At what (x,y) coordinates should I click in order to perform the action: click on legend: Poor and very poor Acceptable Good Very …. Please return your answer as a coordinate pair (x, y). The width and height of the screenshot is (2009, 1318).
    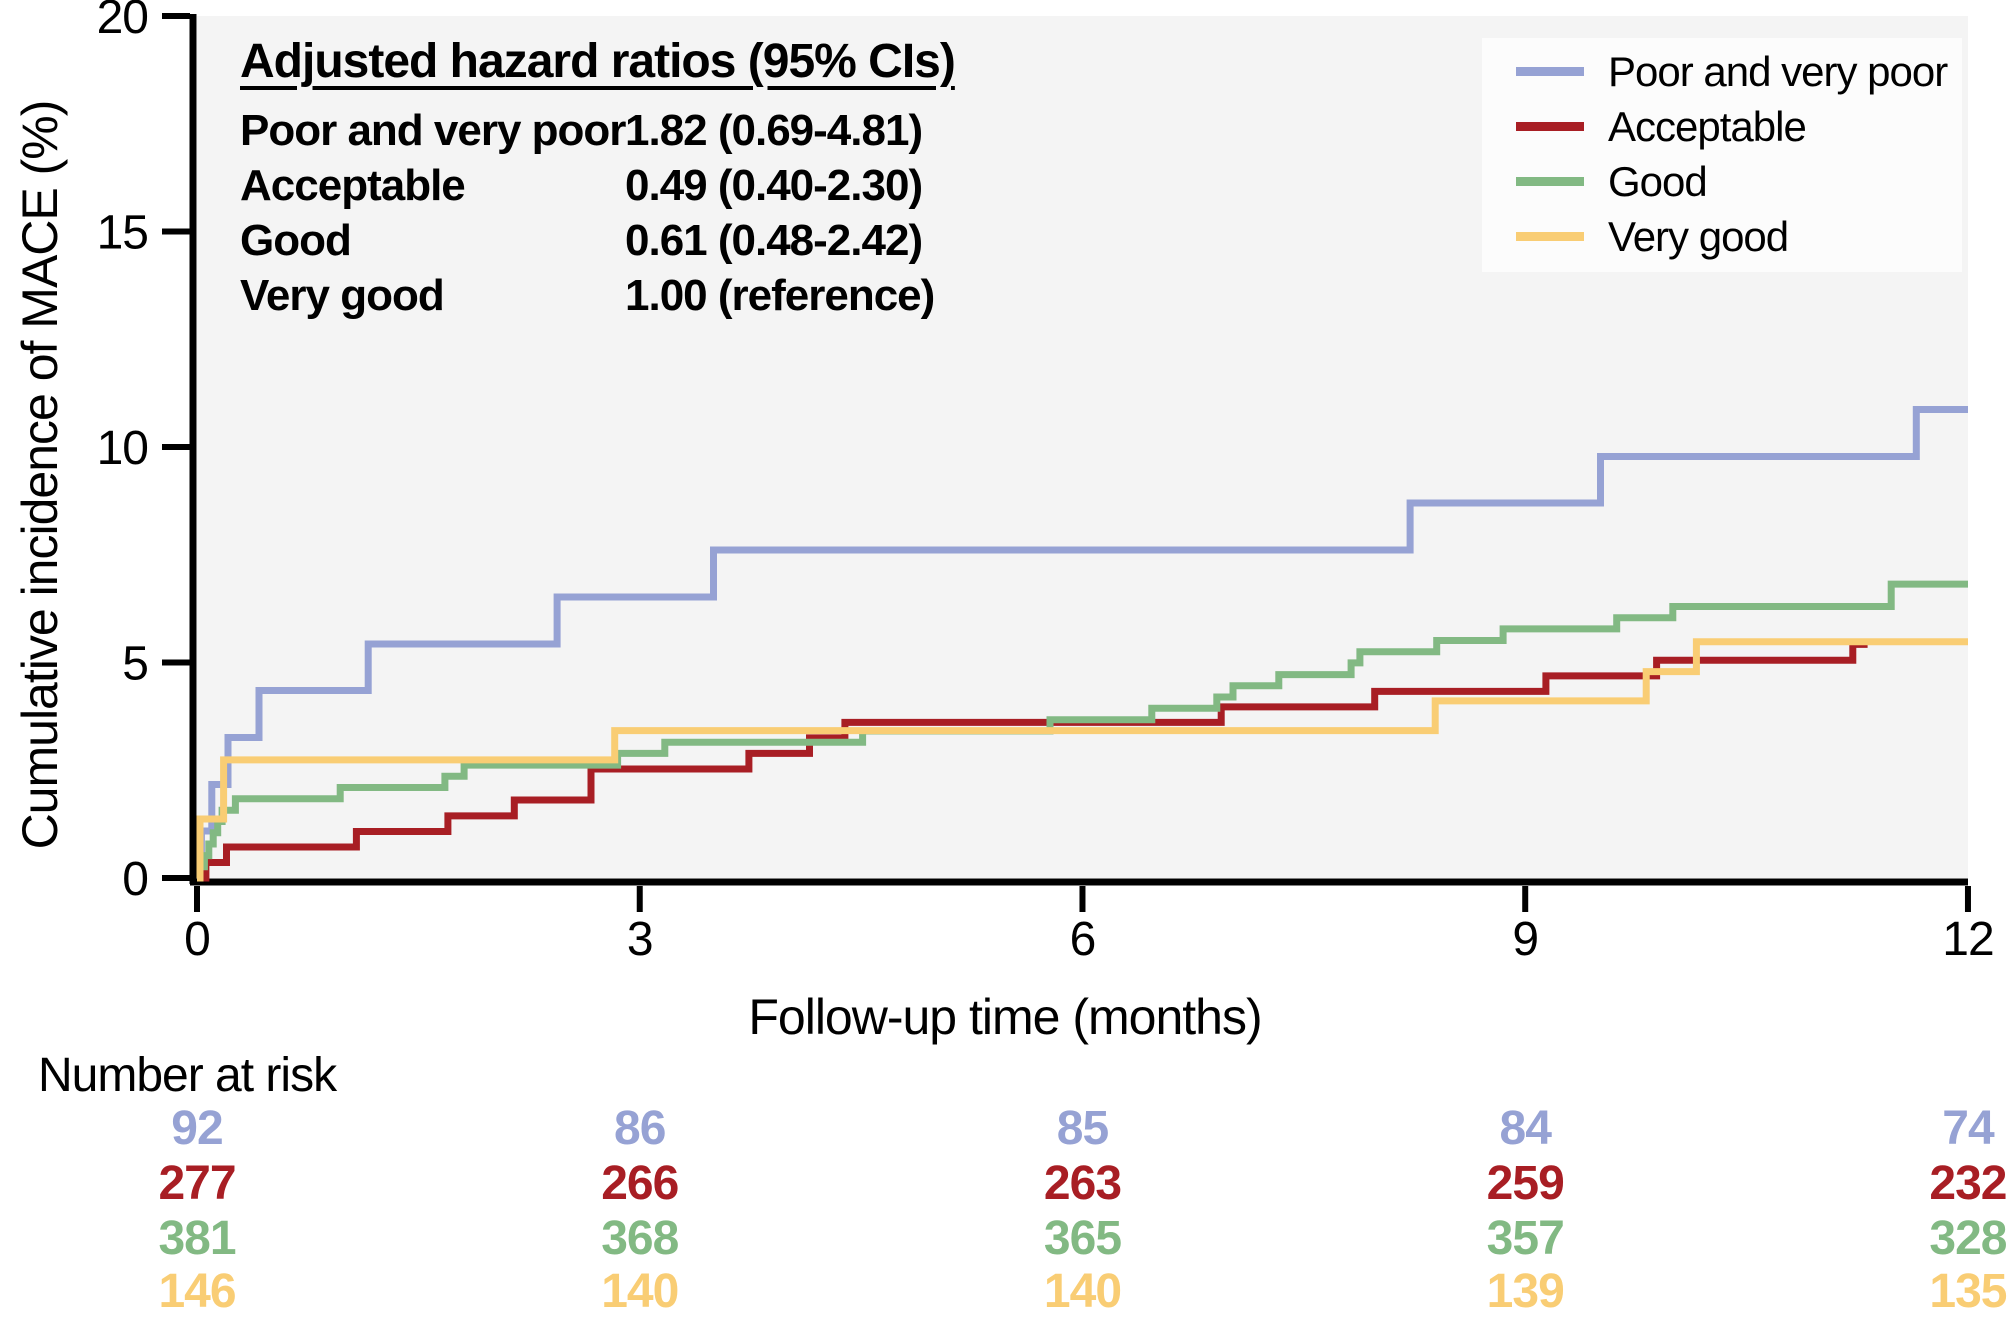
    Looking at the image, I should click on (1722, 155).